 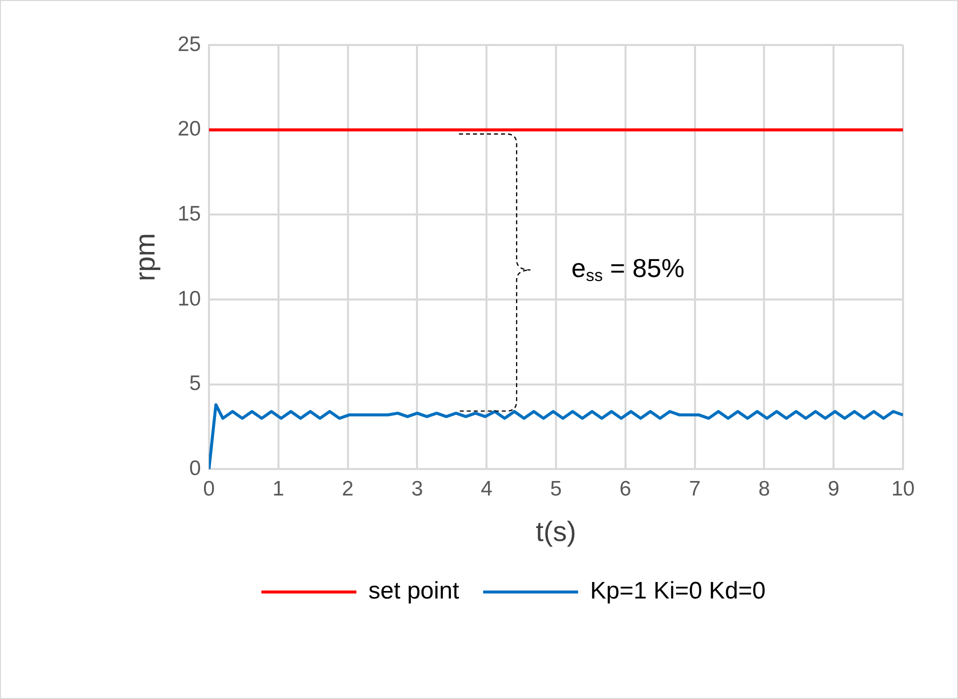 What do you see at coordinates (189, 44) in the screenshot?
I see `y-tick-label: 25` at bounding box center [189, 44].